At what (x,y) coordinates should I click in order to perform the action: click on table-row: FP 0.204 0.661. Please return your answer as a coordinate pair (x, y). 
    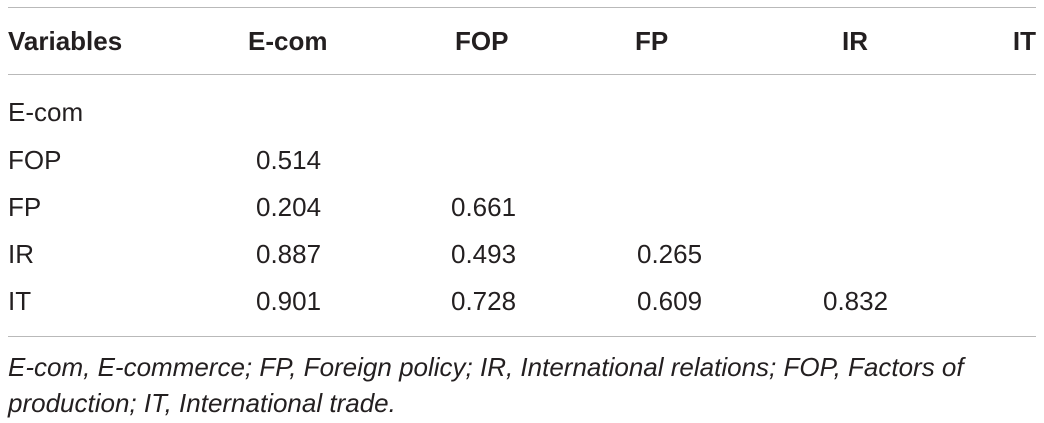
    Looking at the image, I should click on (522, 207).